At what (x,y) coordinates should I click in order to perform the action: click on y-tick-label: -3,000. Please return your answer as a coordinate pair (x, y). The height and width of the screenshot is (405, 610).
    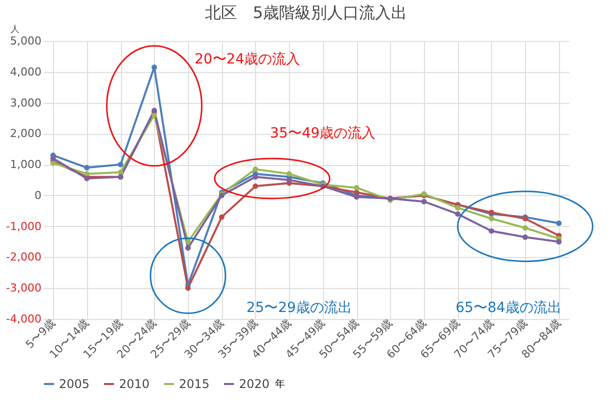
    Looking at the image, I should click on (24, 288).